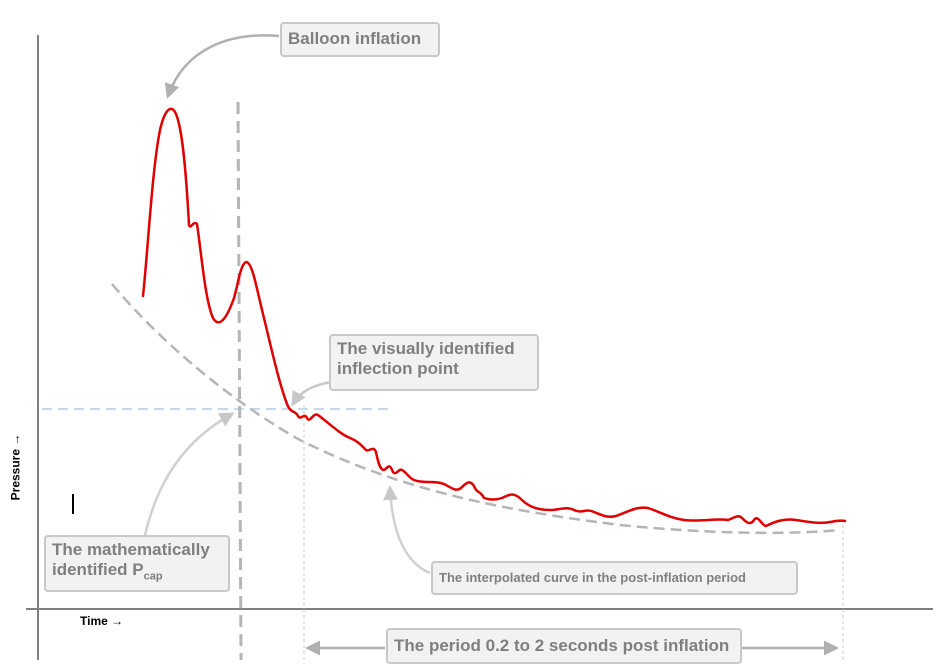 The width and height of the screenshot is (933, 672). I want to click on balloon-inflation-text: Balloon inflation, so click(355, 38).